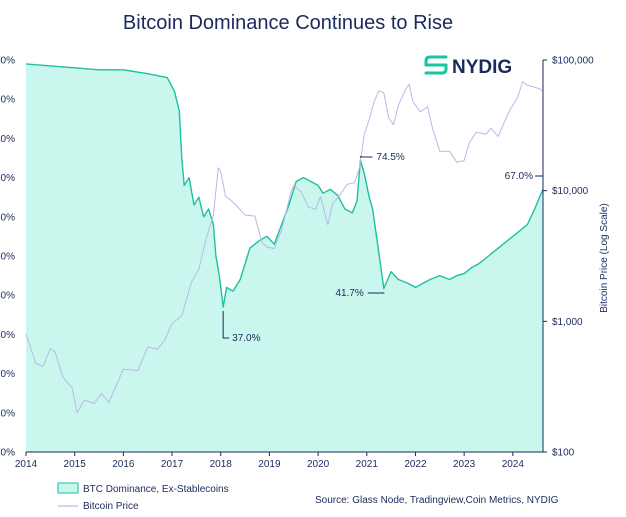 This screenshot has height=517, width=626. What do you see at coordinates (221, 464) in the screenshot?
I see `x-tick-label: 2018` at bounding box center [221, 464].